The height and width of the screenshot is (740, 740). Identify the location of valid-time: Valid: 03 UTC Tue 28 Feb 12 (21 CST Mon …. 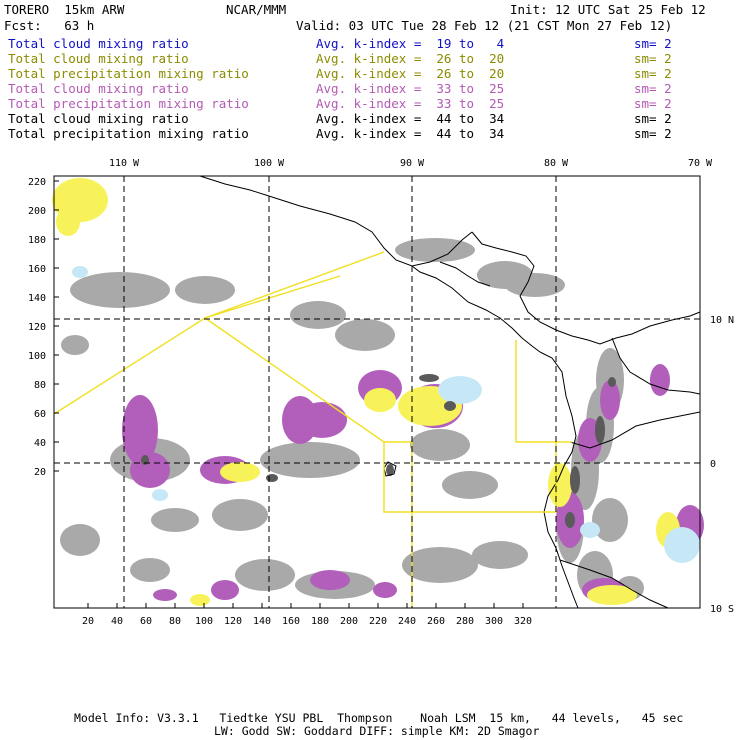
(484, 25).